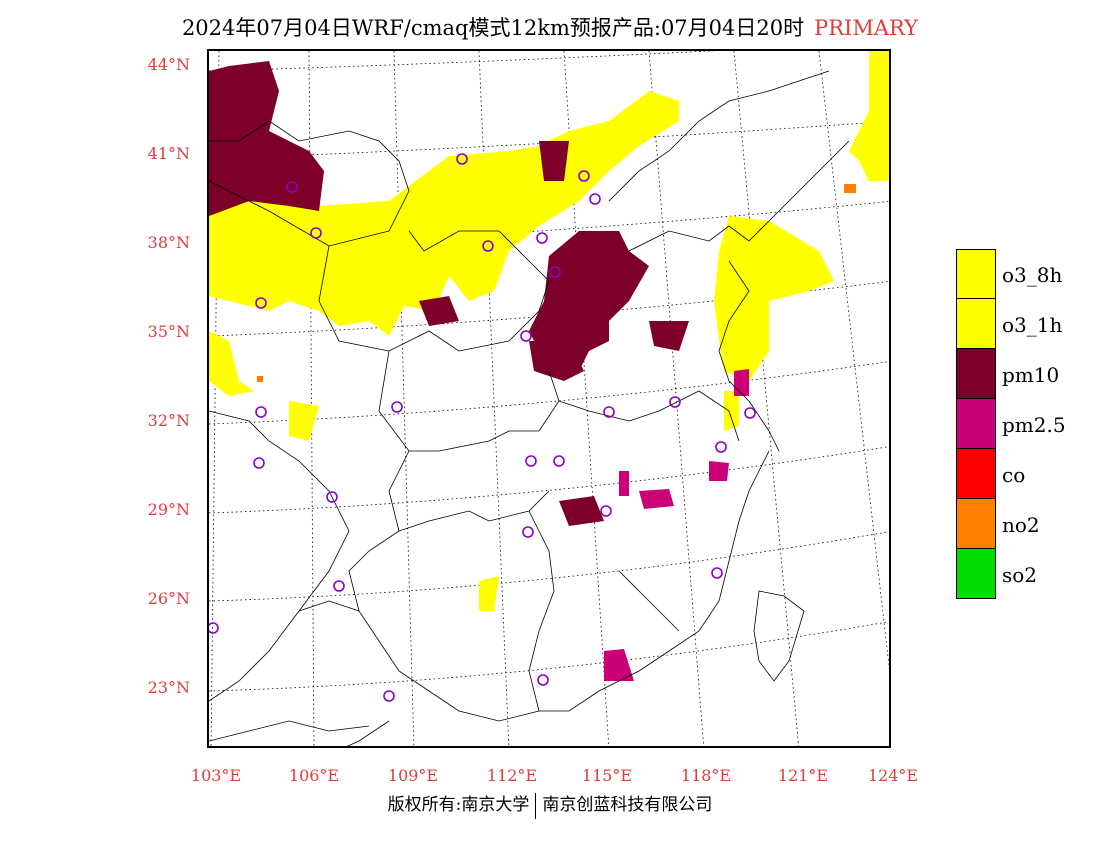 Image resolution: width=1100 pixels, height=850 pixels. What do you see at coordinates (1020, 575) in the screenshot?
I see `legend-label: so2` at bounding box center [1020, 575].